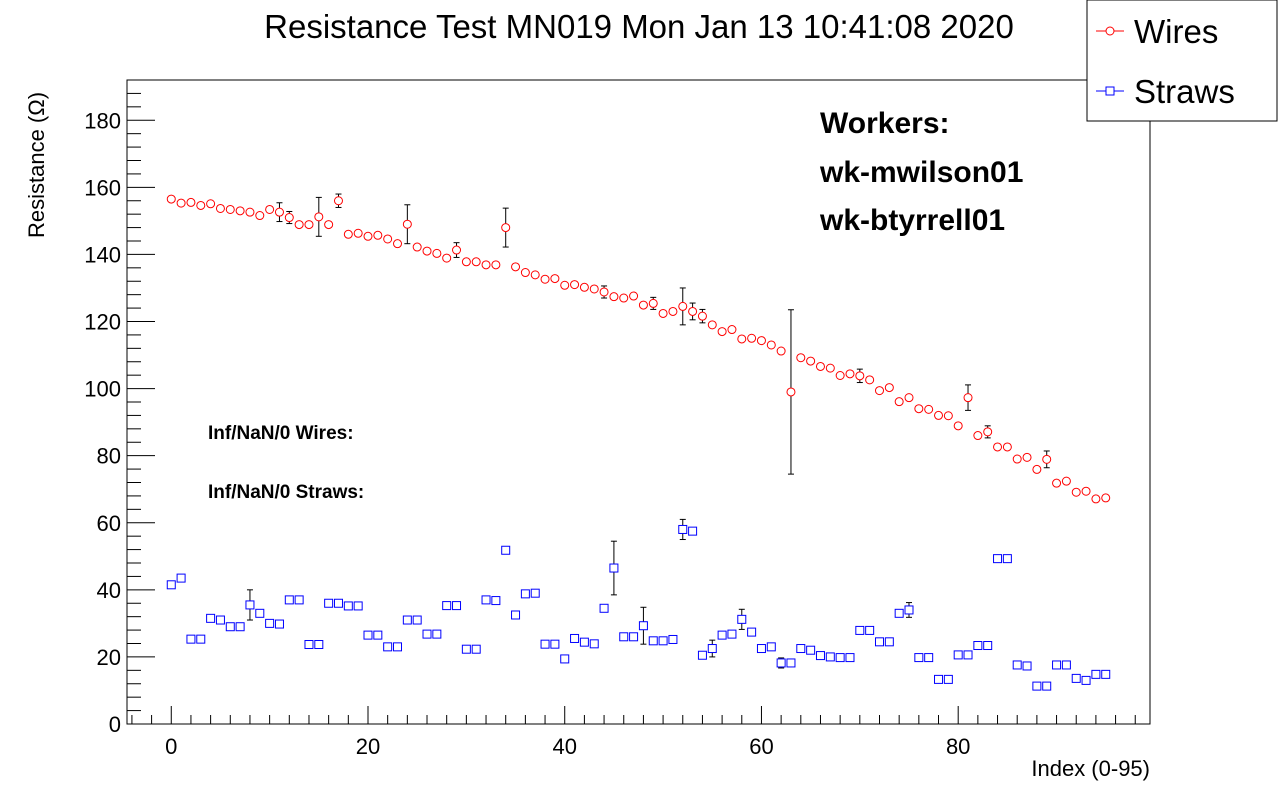 The height and width of the screenshot is (804, 1278). What do you see at coordinates (1110, 31) in the screenshot?
I see `legend-wires-marker` at bounding box center [1110, 31].